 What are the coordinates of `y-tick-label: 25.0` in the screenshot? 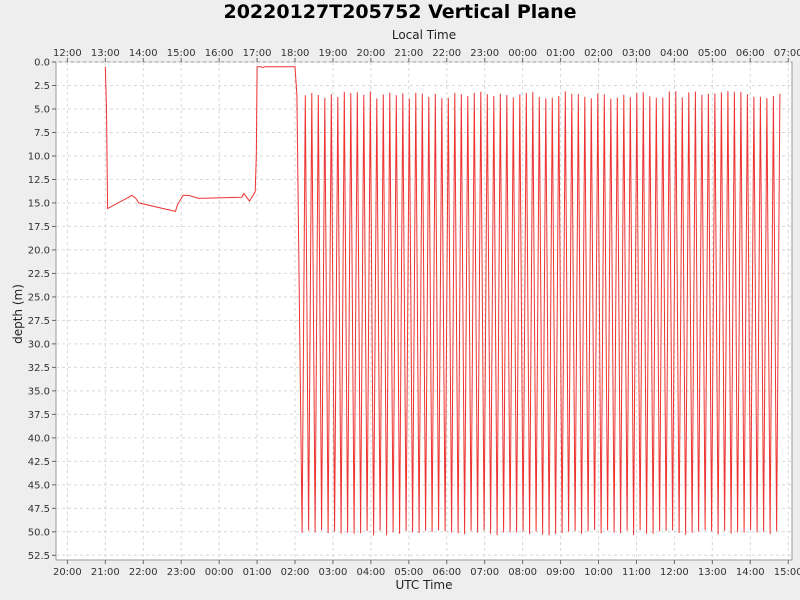 It's located at (39, 297).